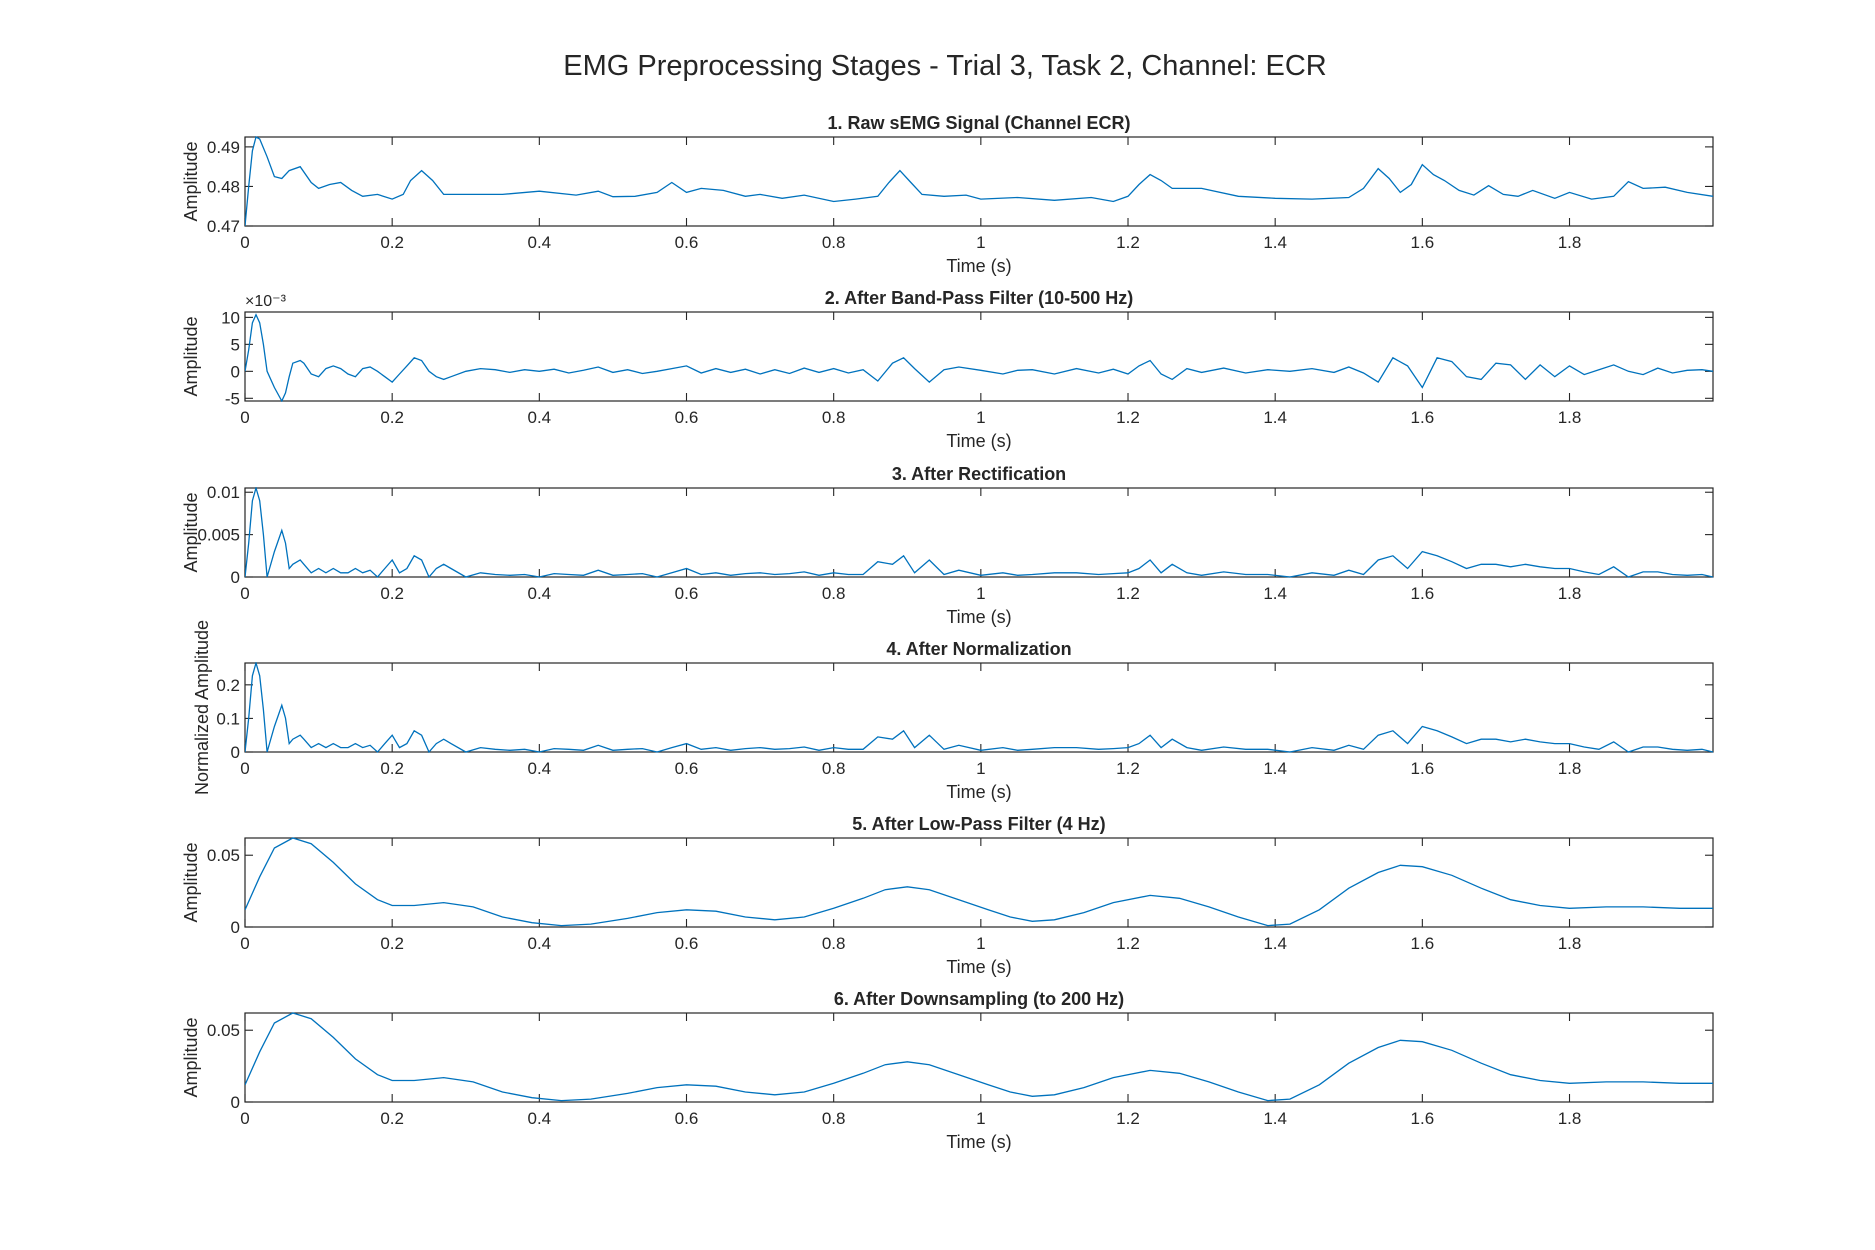 This screenshot has height=1250, width=1875. What do you see at coordinates (266, 301) in the screenshot?
I see `y-exponent-label: ×10⁻³` at bounding box center [266, 301].